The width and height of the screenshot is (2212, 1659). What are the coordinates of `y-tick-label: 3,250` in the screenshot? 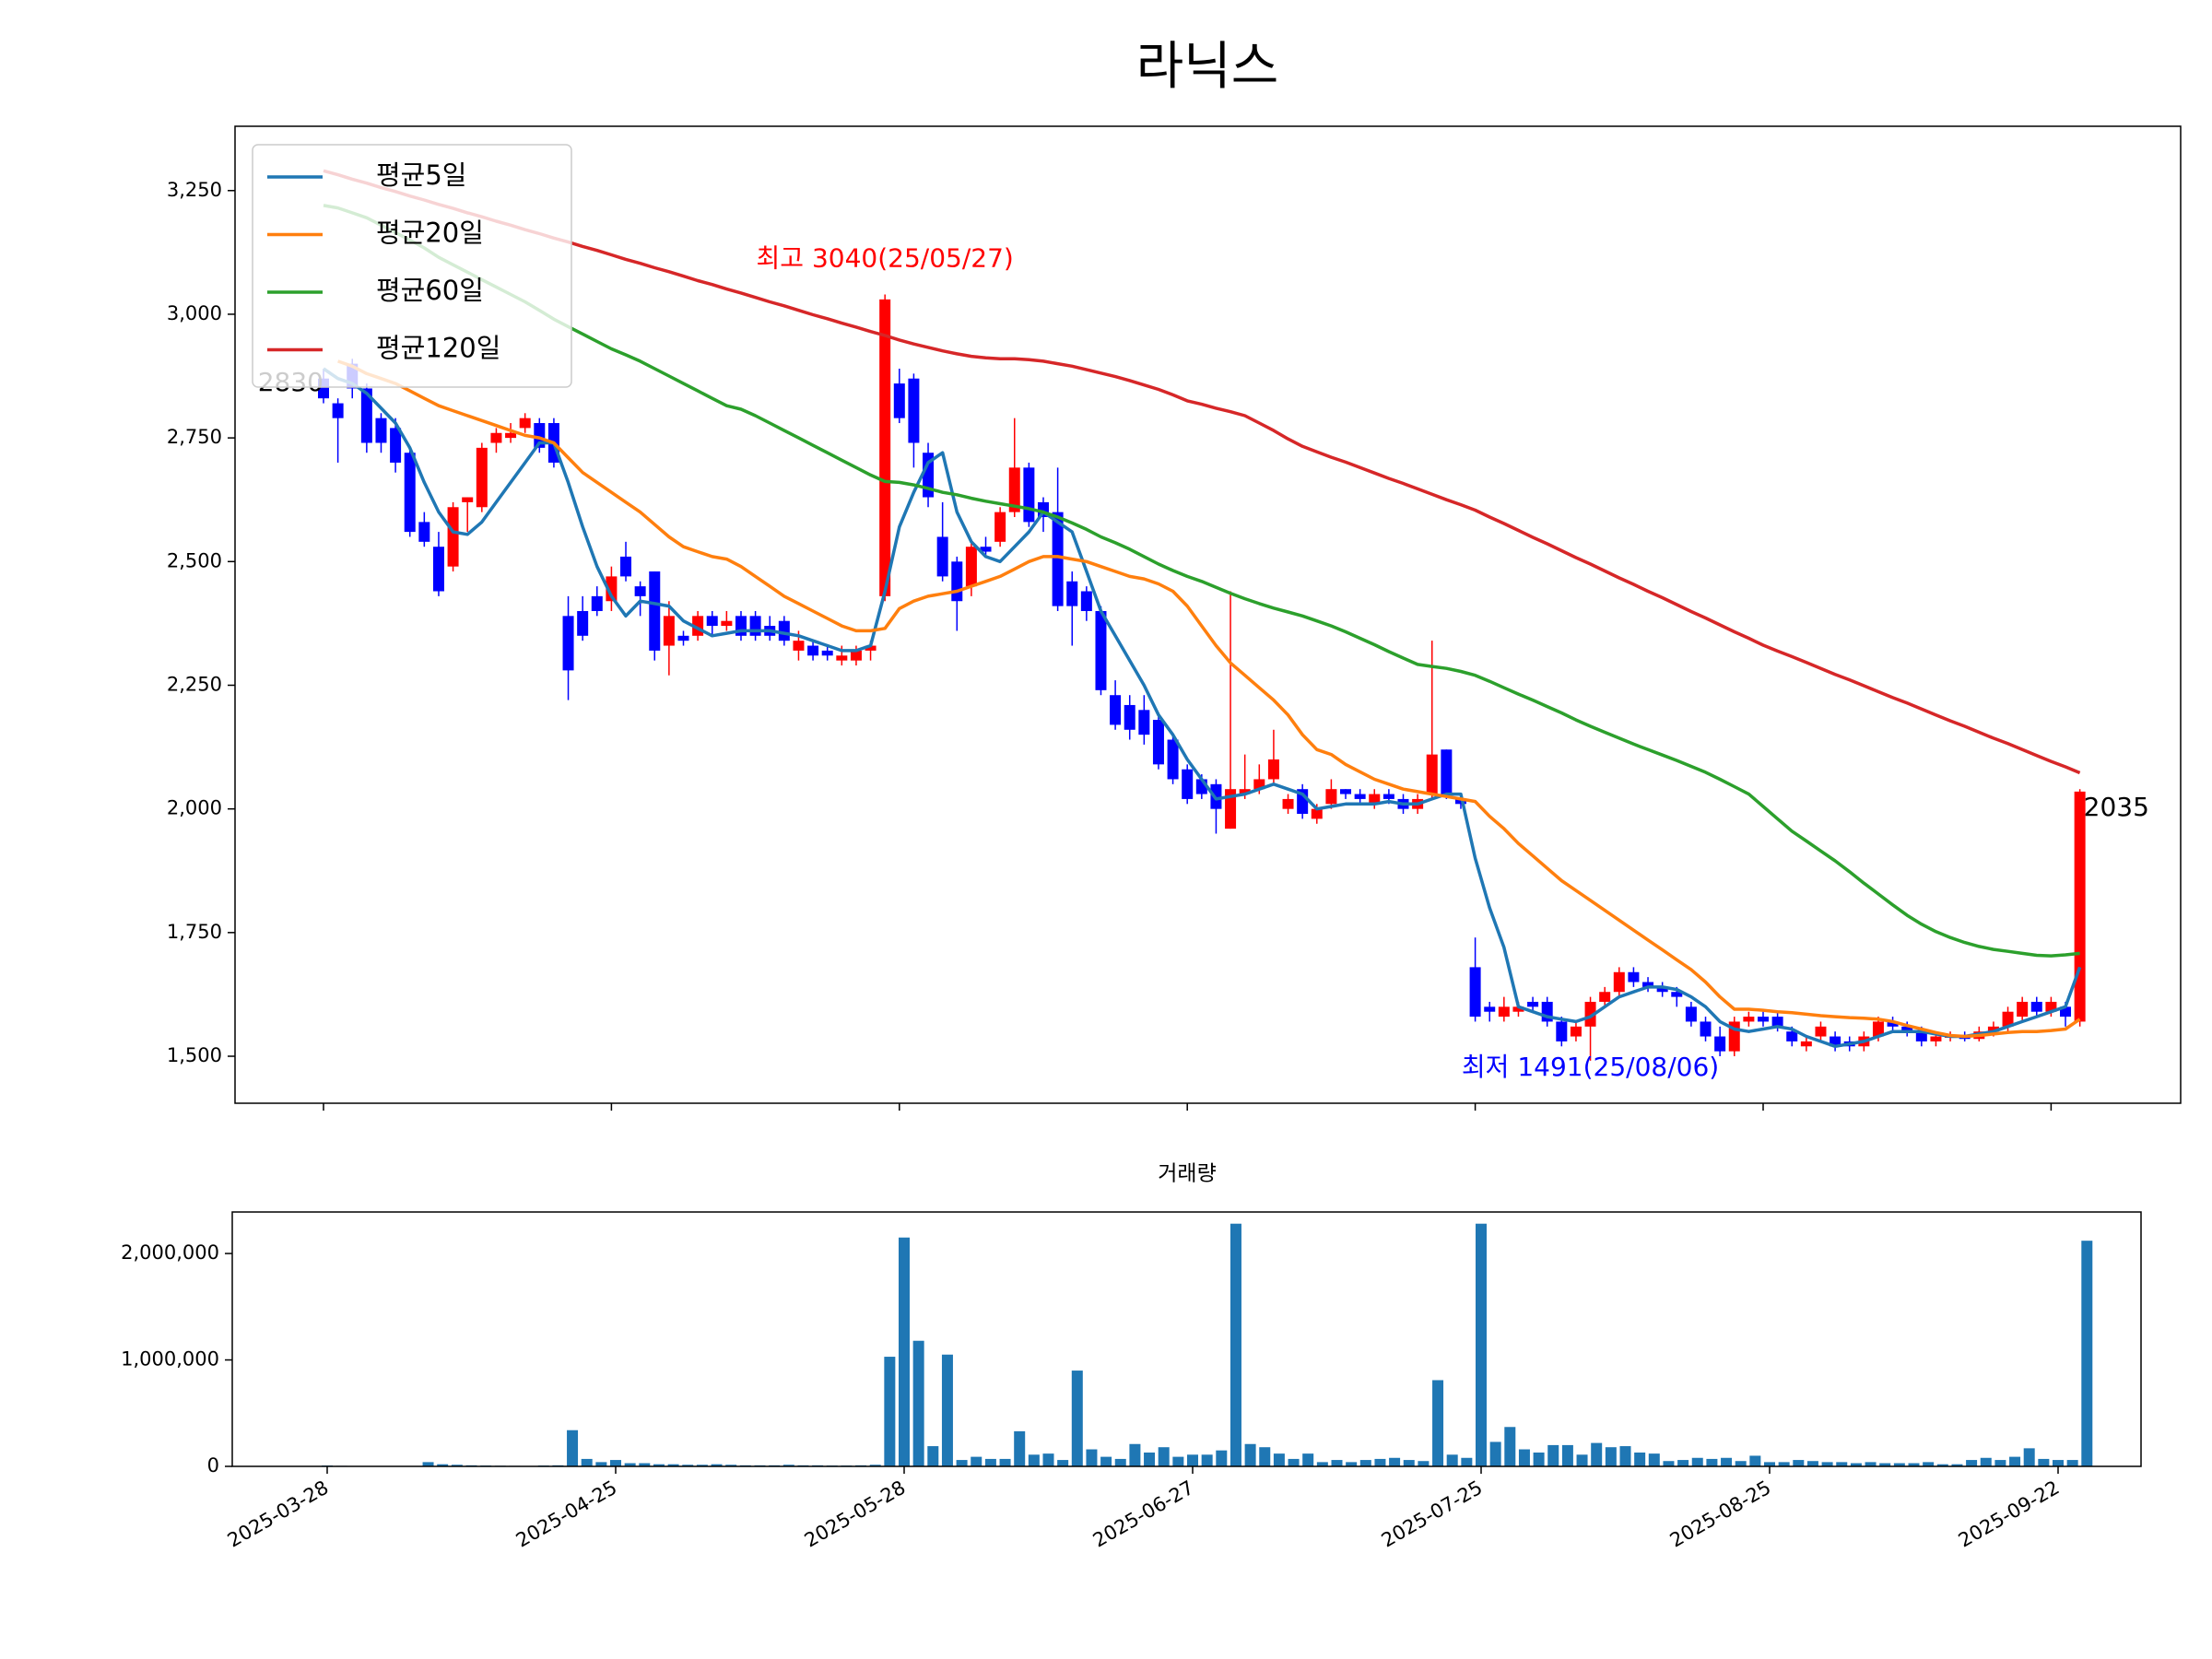 It's located at (194, 190).